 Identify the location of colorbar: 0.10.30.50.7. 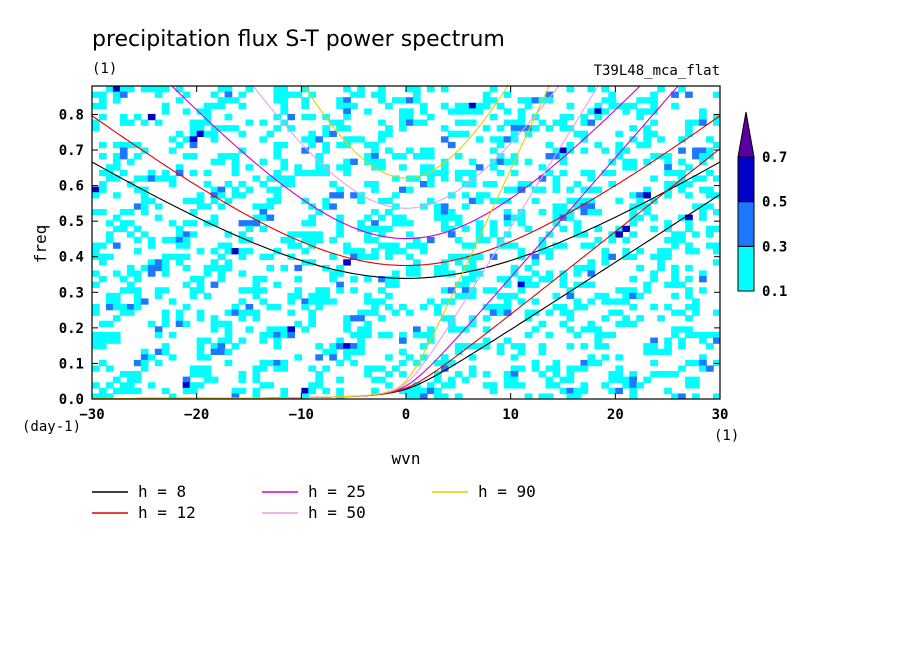
(762, 205).